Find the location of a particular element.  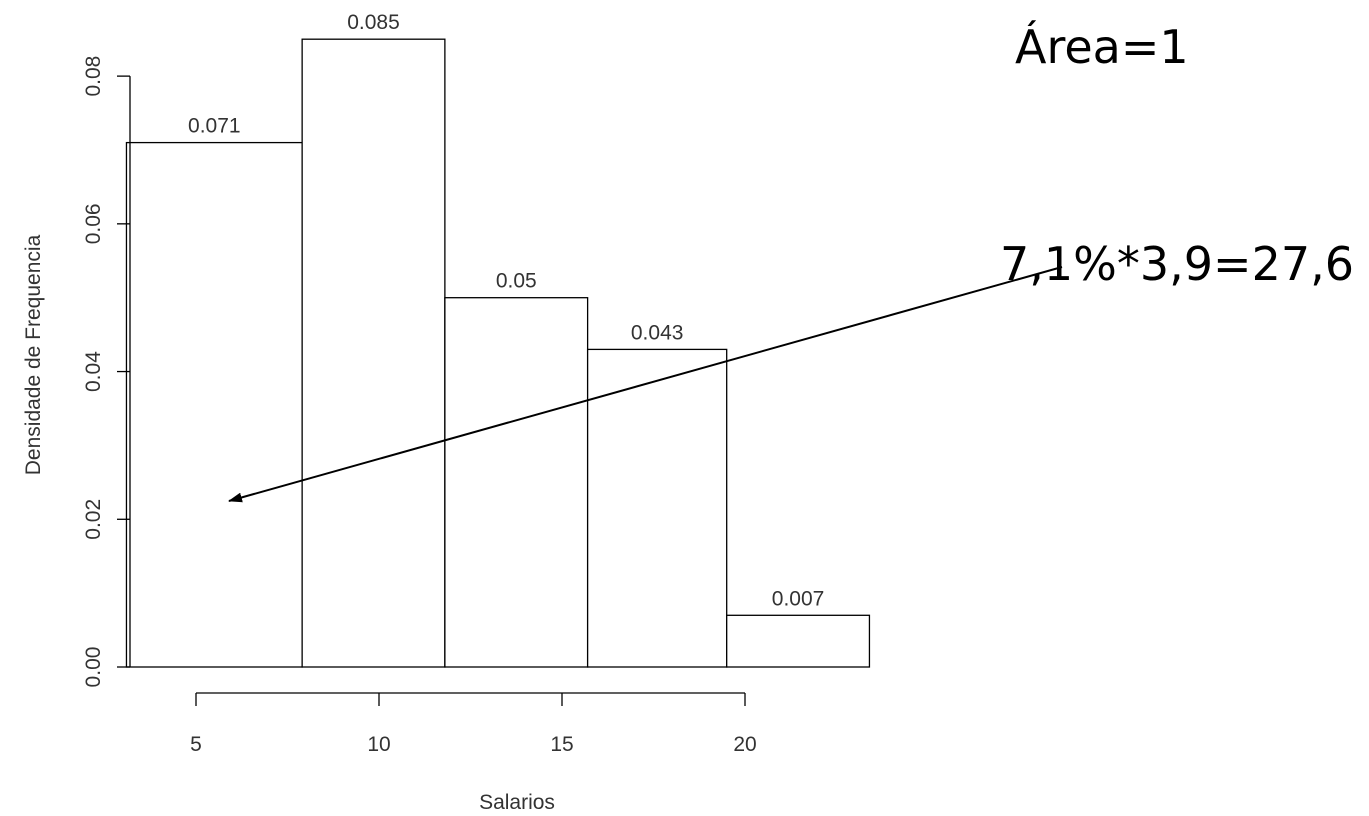

x-axis: 5 10 15 20 is located at coordinates (473, 724).